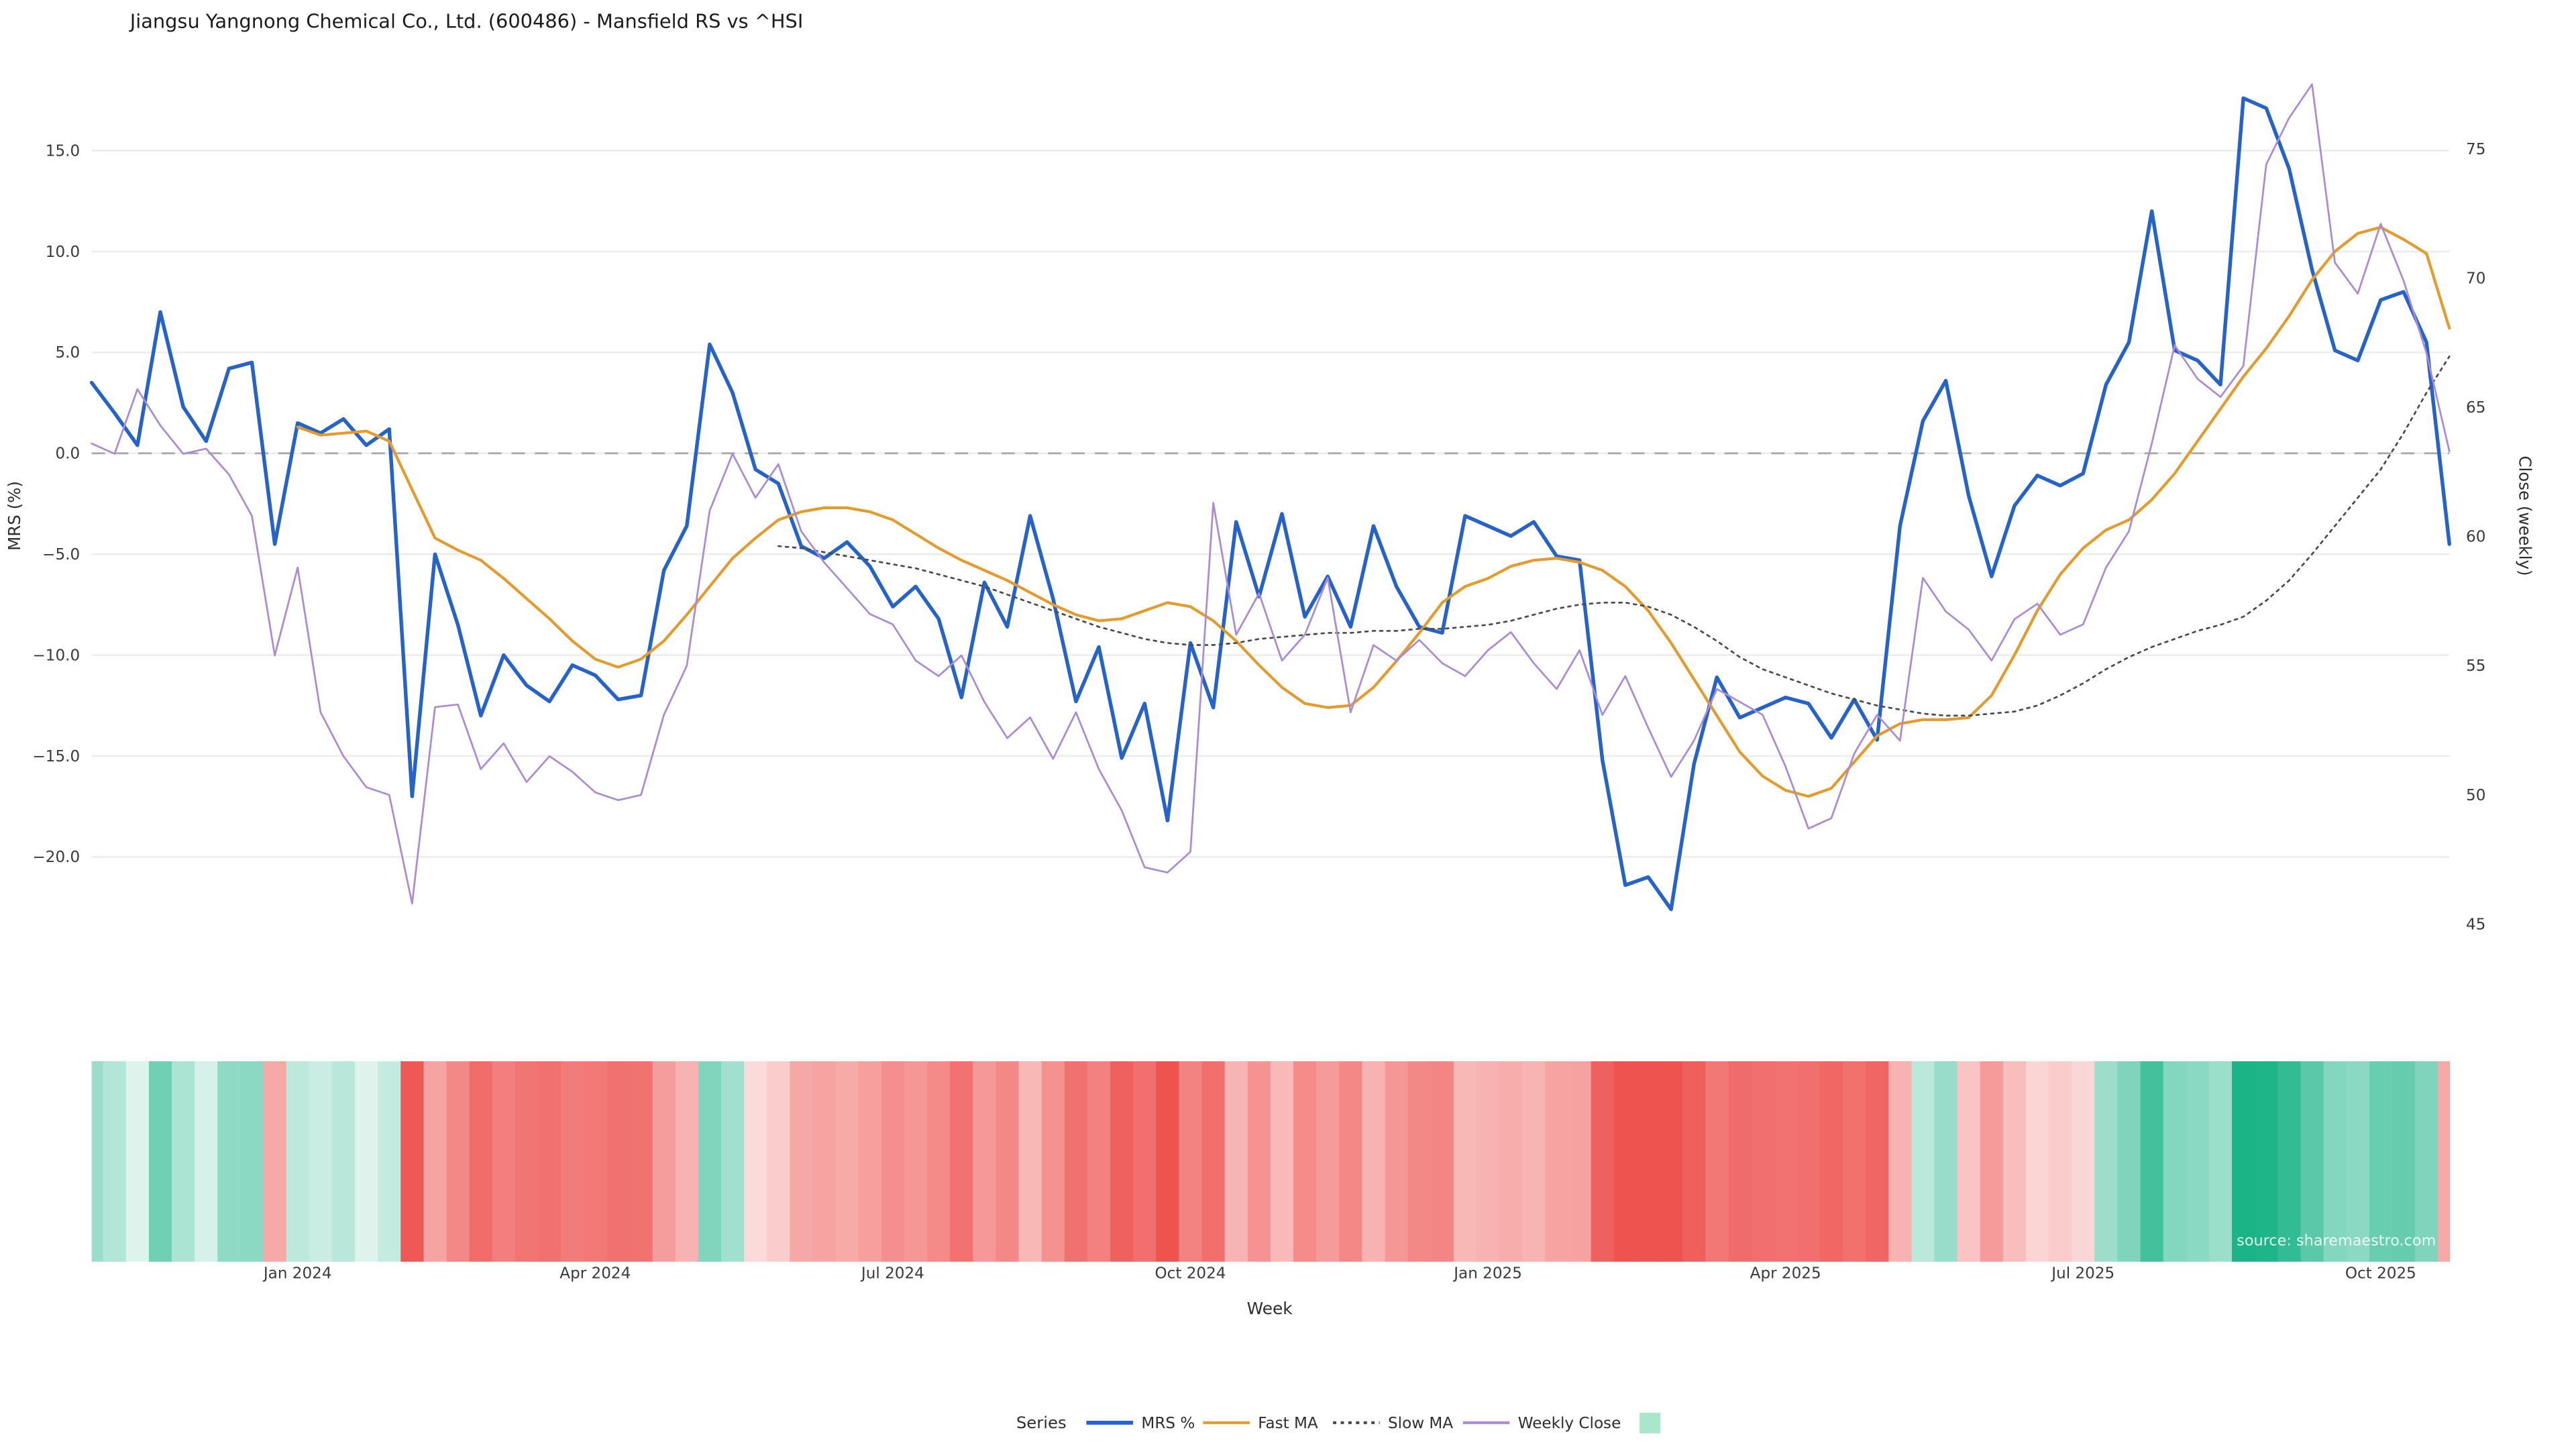  I want to click on legend-item-label: Fast MA, so click(1288, 1423).